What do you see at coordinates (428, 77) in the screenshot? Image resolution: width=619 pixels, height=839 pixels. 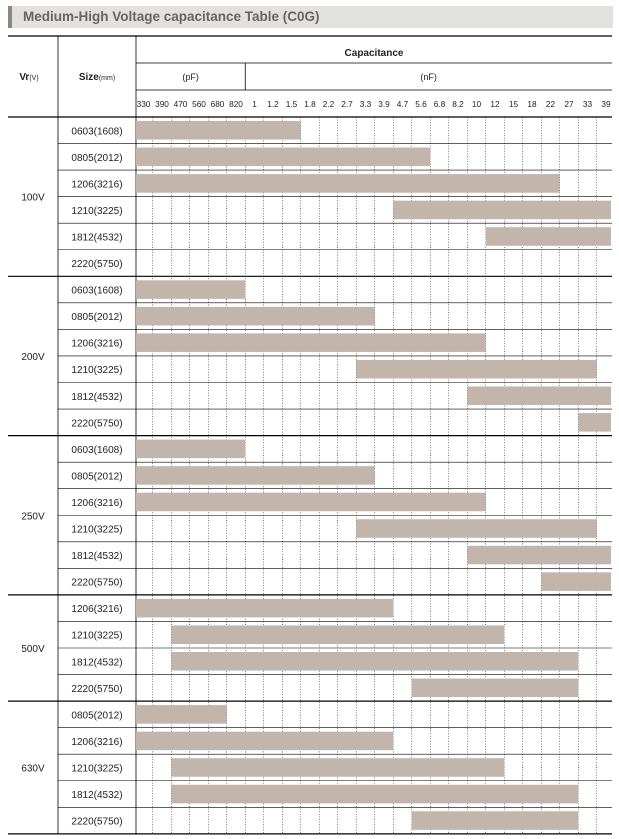 I see `nf-unit-label: (nF)` at bounding box center [428, 77].